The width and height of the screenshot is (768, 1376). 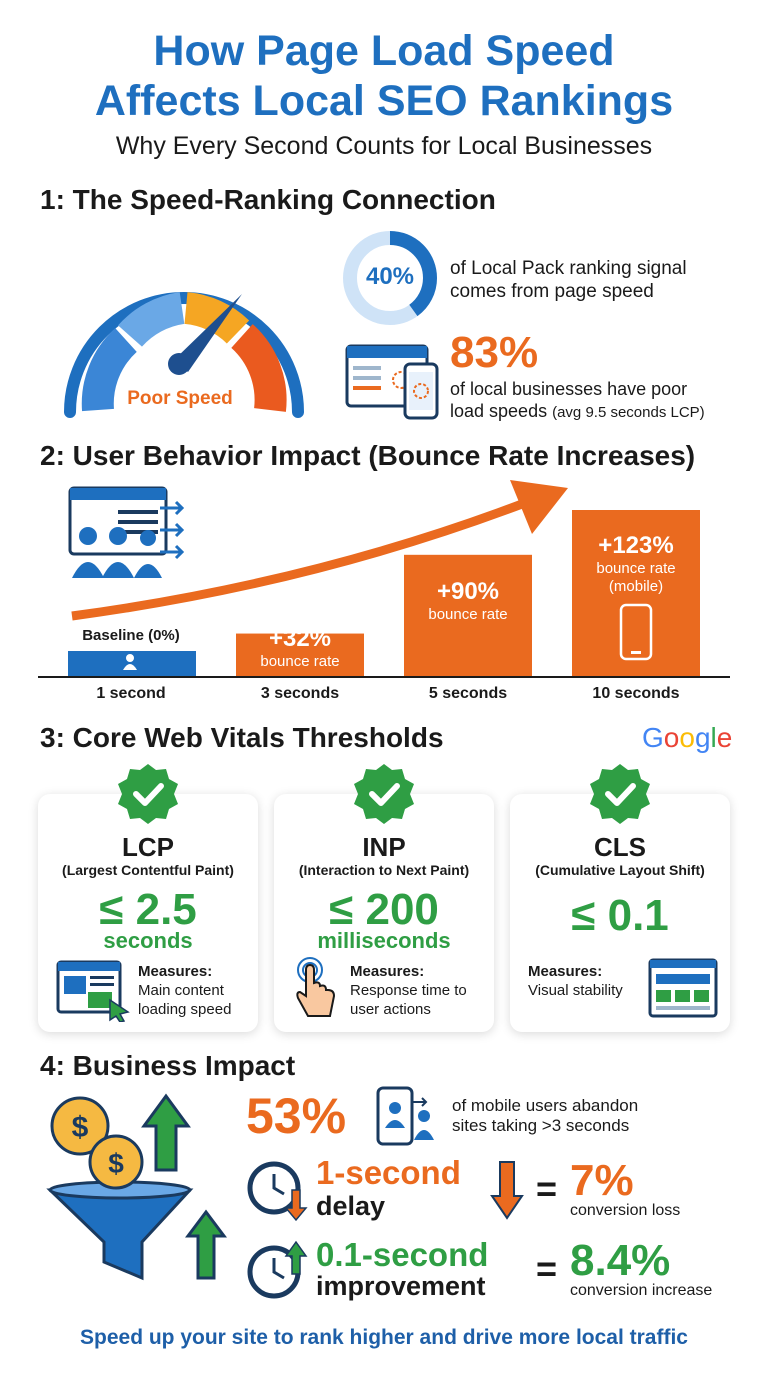 I want to click on ring-value: 40%, so click(x=390, y=276).